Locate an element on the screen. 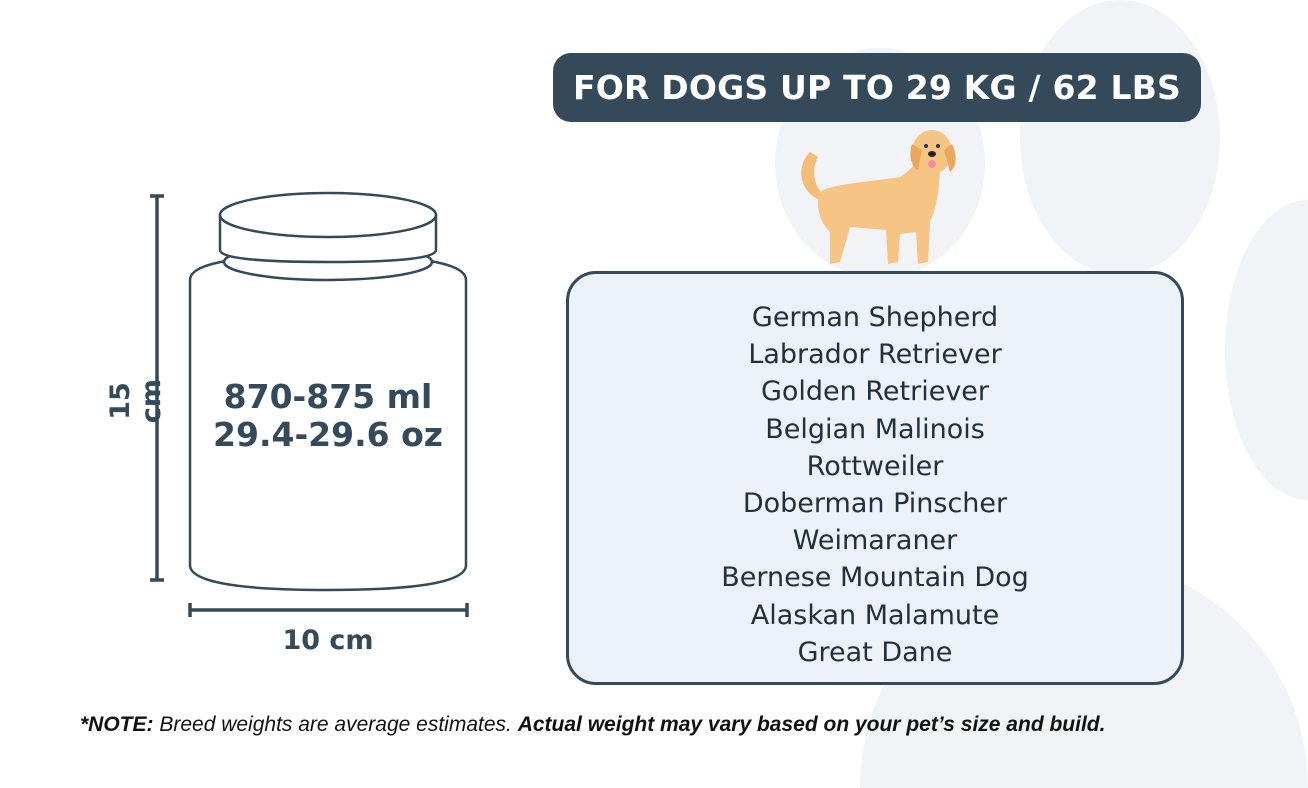  breed-item: Bernese Mountain Dog is located at coordinates (875, 578).